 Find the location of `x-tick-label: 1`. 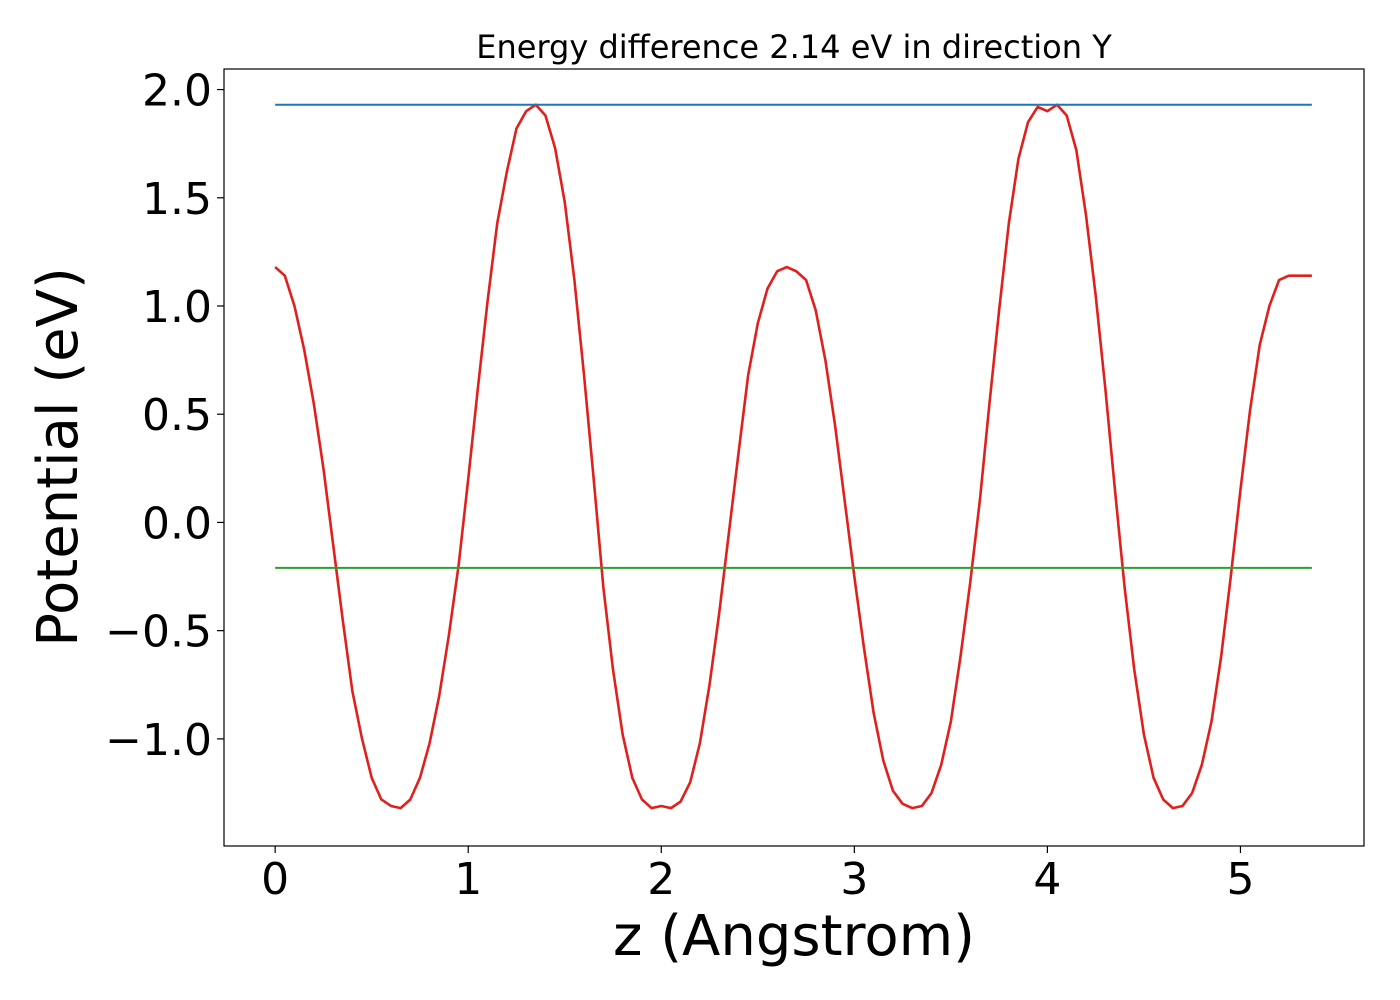

x-tick-label: 1 is located at coordinates (468, 879).